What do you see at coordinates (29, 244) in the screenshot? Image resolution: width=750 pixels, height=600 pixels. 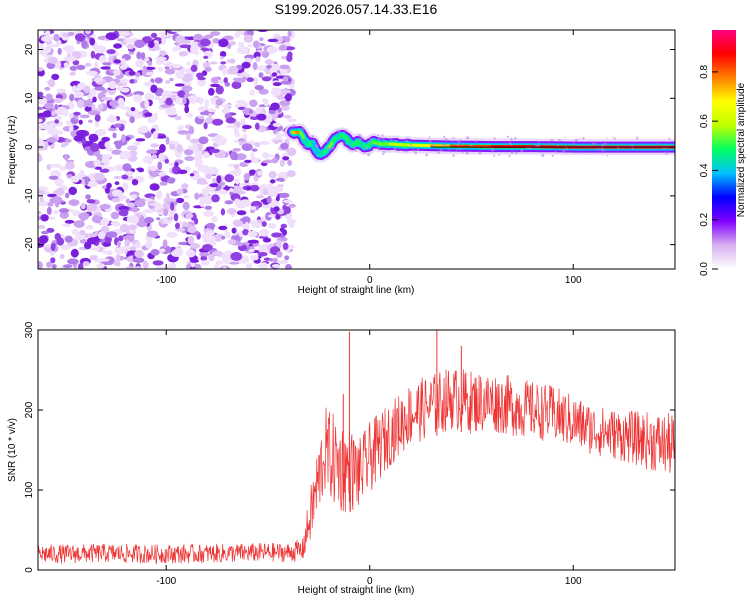 I see `y-tick-label: -20` at bounding box center [29, 244].